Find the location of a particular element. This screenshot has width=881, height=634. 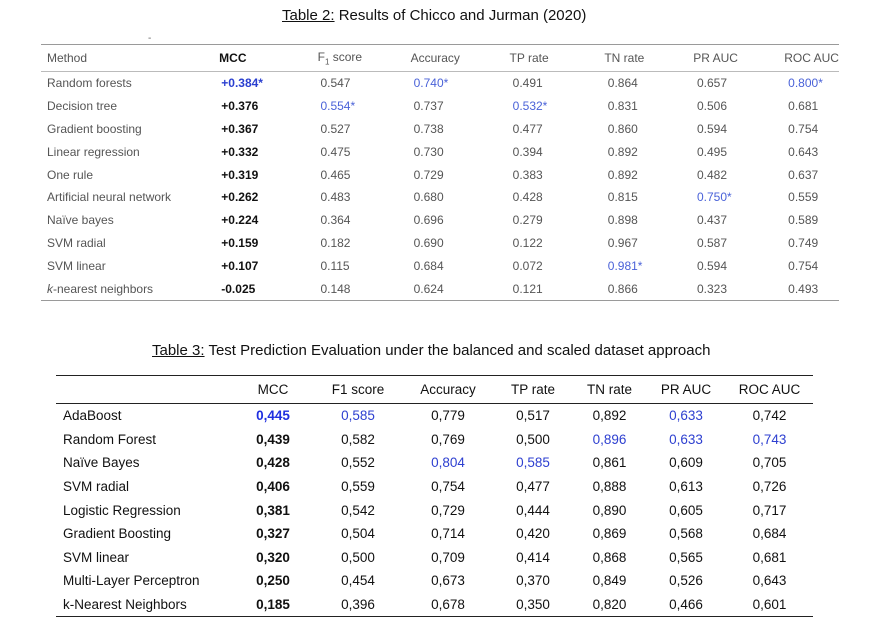

table3-cell: 0,868 is located at coordinates (609, 557).